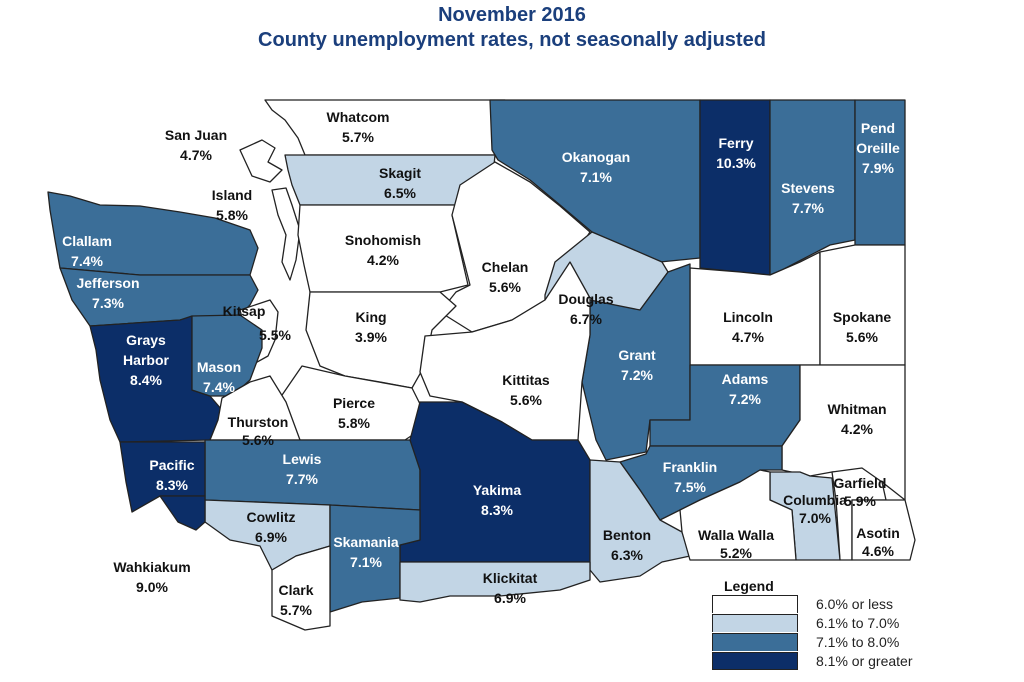 The width and height of the screenshot is (1024, 682). What do you see at coordinates (749, 586) in the screenshot?
I see `legend-title: Legend` at bounding box center [749, 586].